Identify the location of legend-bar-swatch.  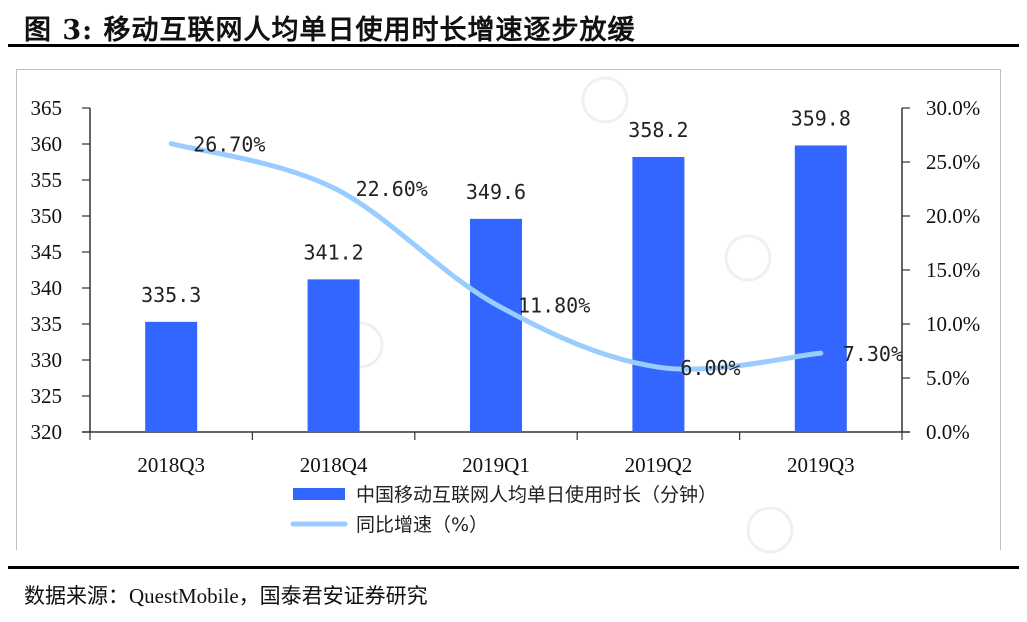
(319, 494).